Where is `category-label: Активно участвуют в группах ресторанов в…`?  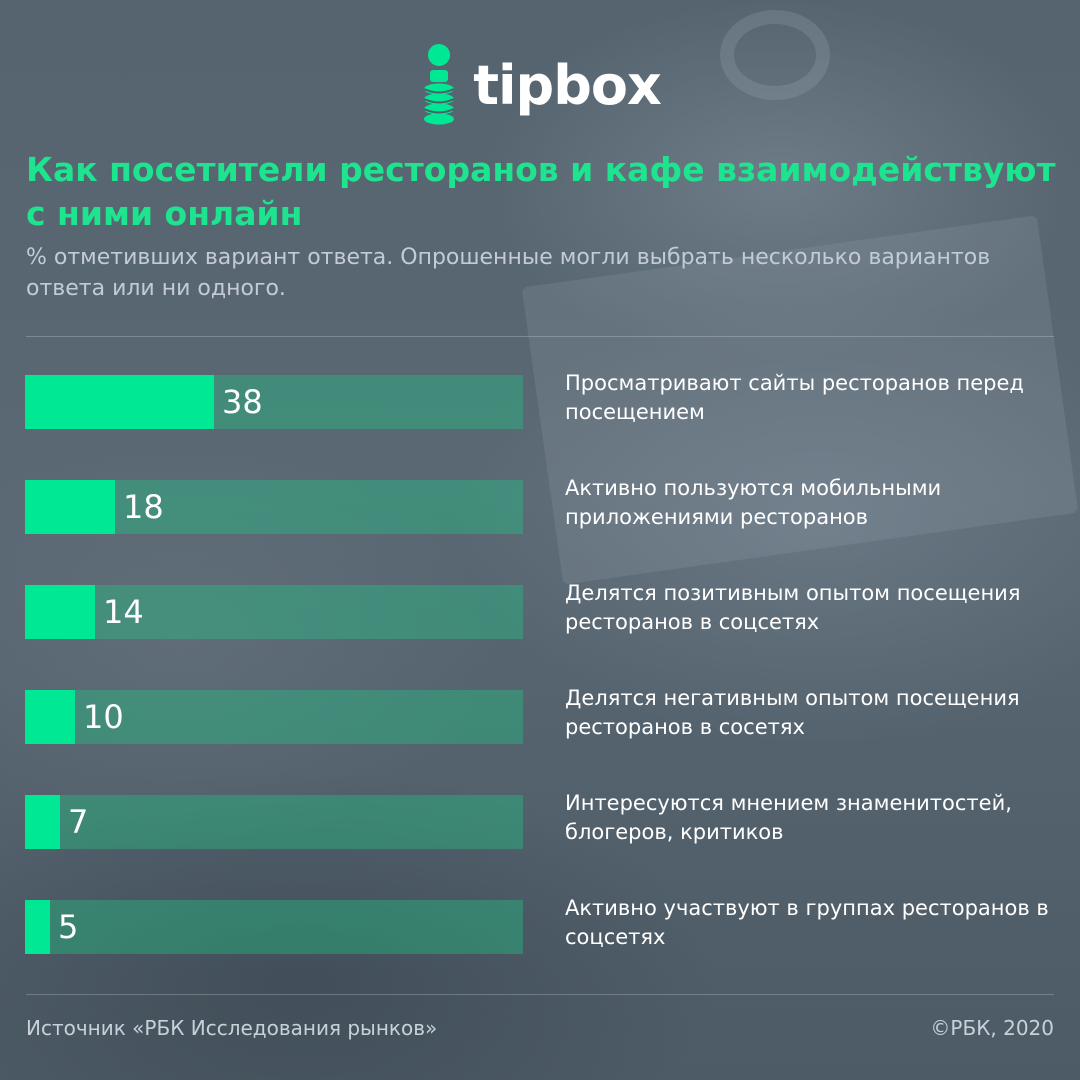 category-label: Активно участвуют в группах ресторанов в… is located at coordinates (807, 922).